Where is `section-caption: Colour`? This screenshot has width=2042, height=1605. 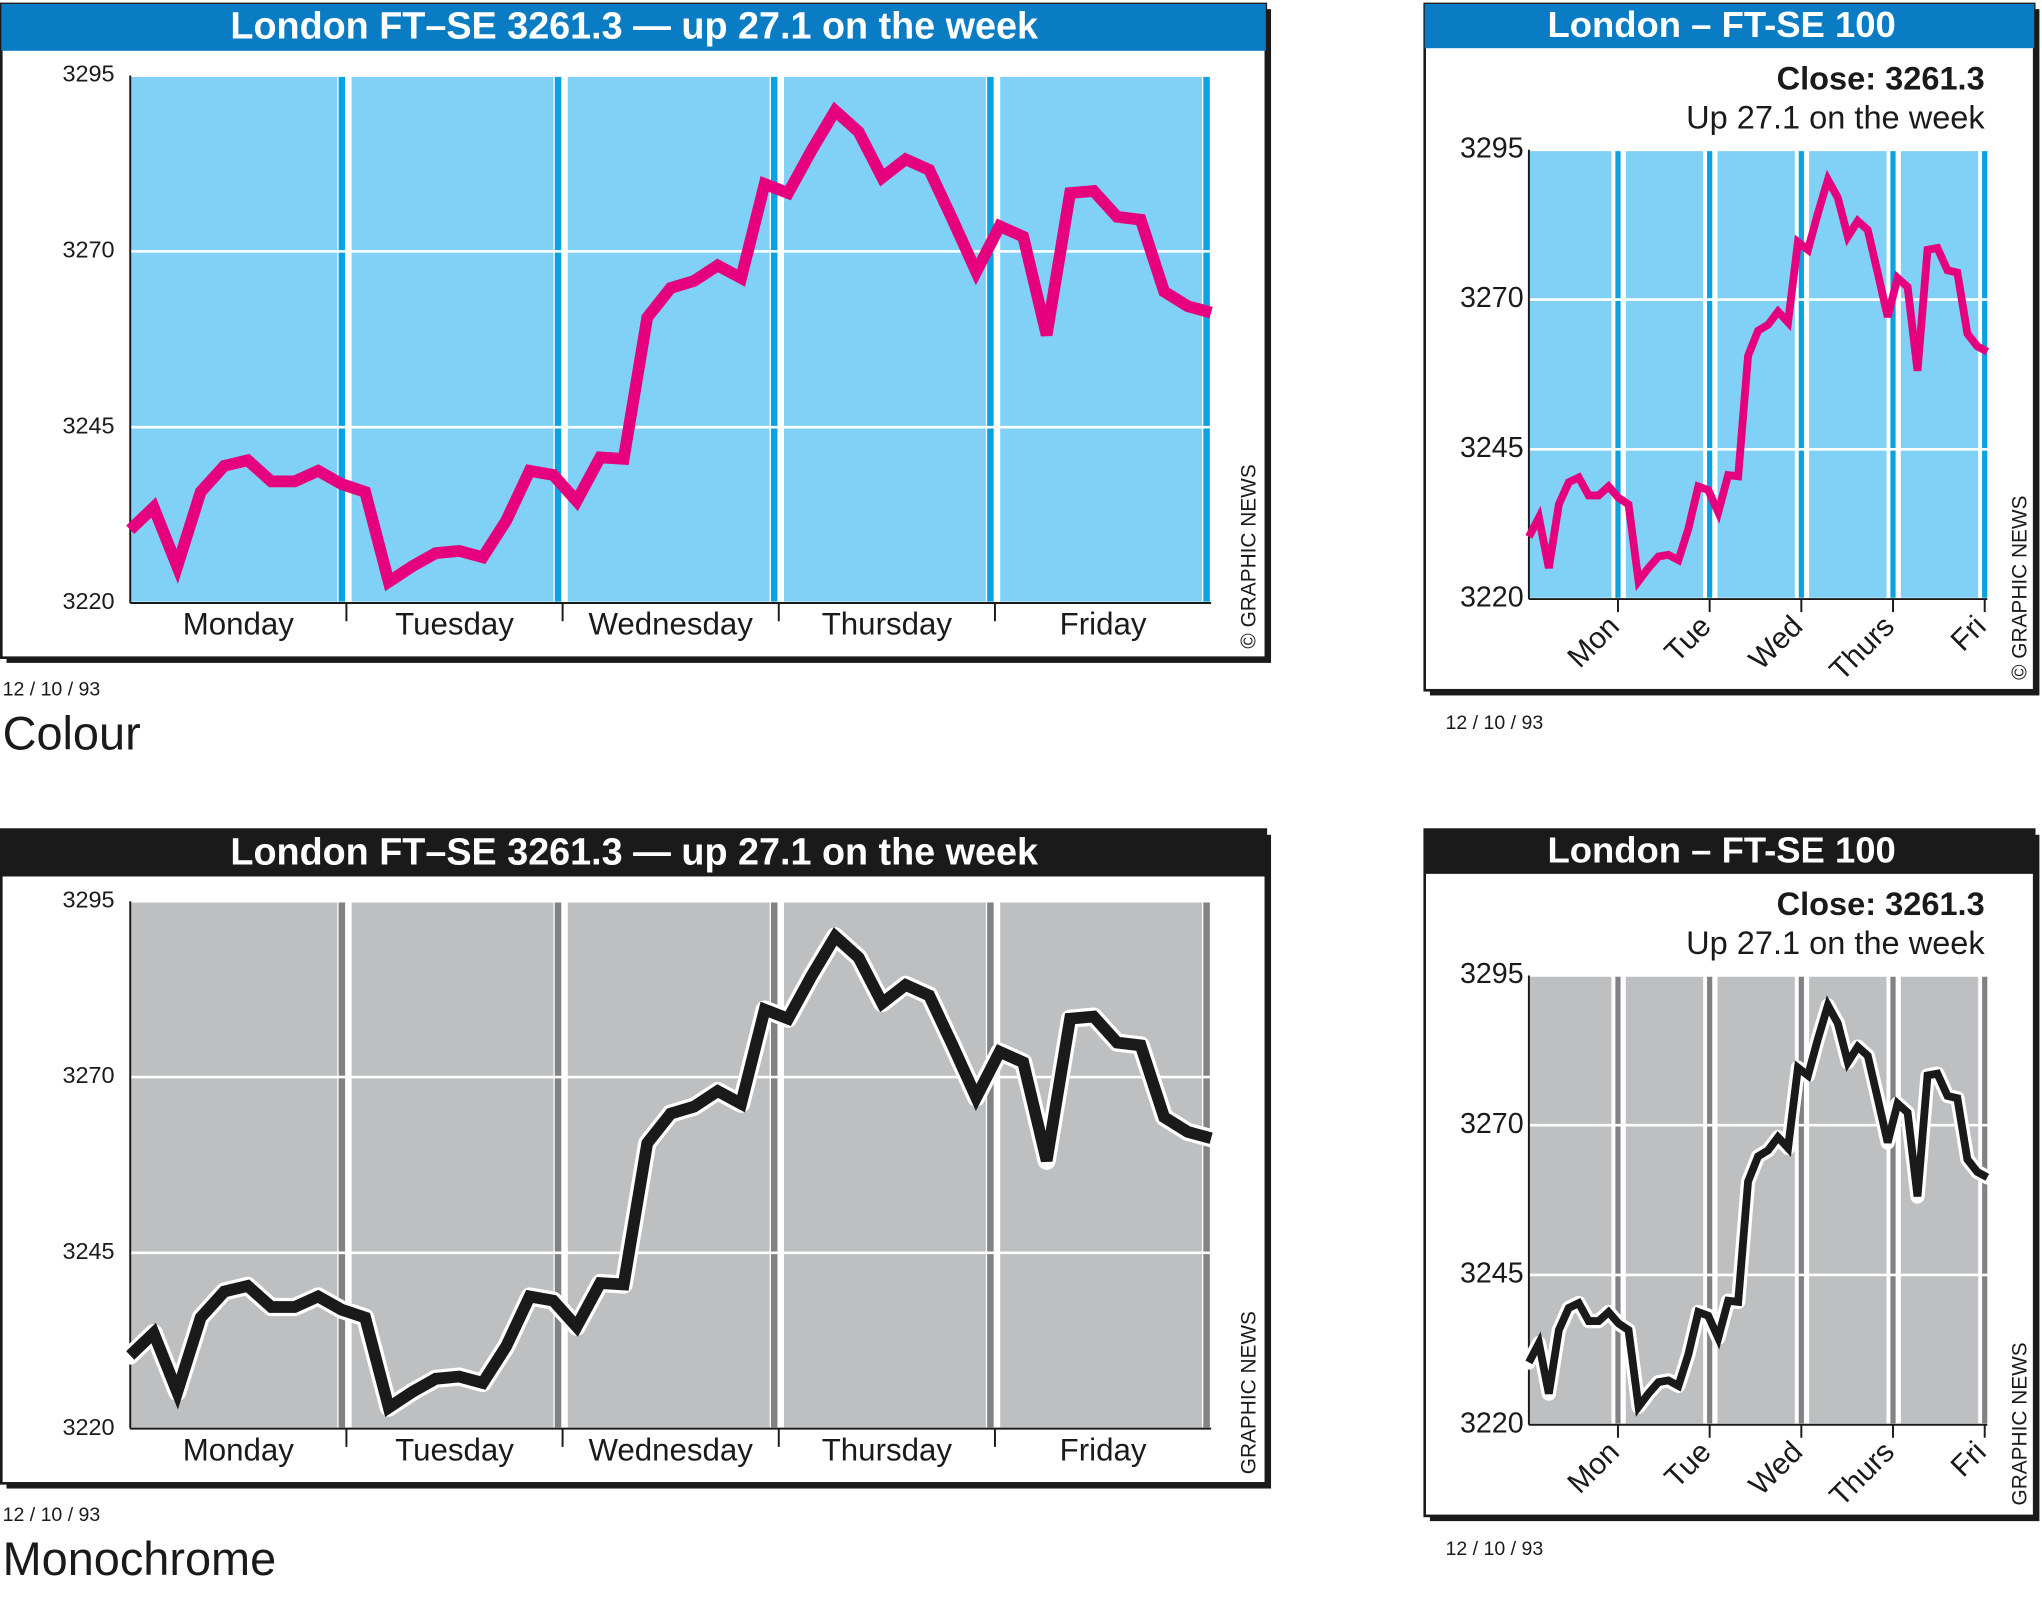 section-caption: Colour is located at coordinates (72, 734).